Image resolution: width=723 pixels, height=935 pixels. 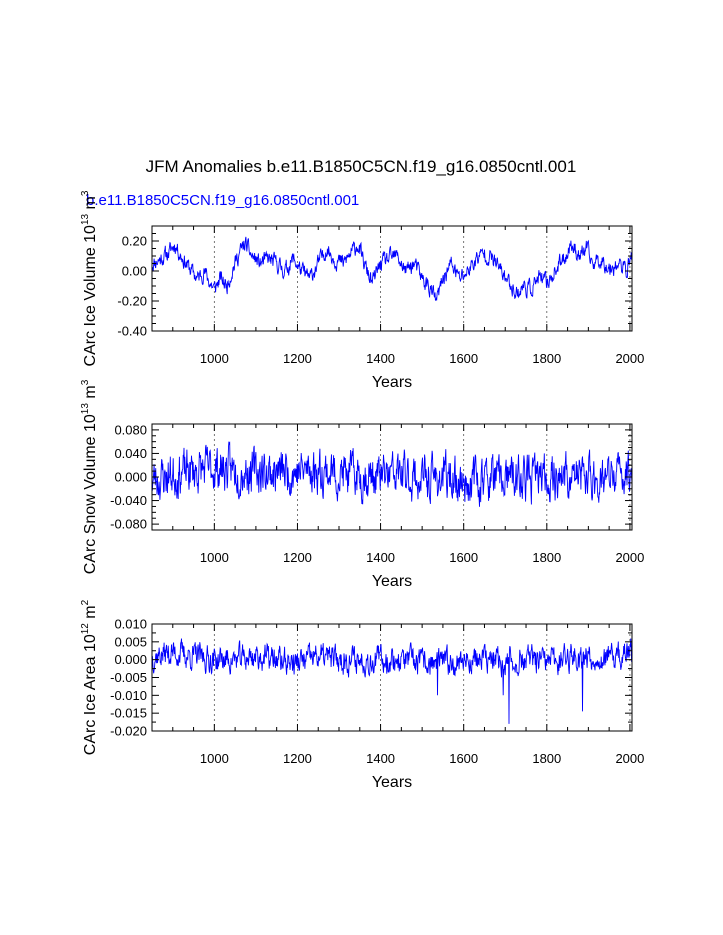 I want to click on y-tick-label: -0.010, so click(x=128, y=695).